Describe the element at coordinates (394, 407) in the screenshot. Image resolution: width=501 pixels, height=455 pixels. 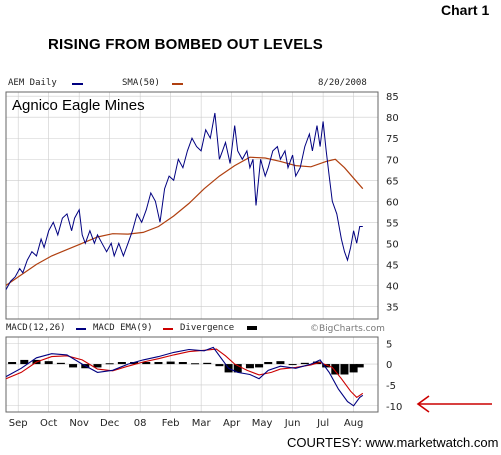
I see `macd-y-tick-label: -10` at that location.